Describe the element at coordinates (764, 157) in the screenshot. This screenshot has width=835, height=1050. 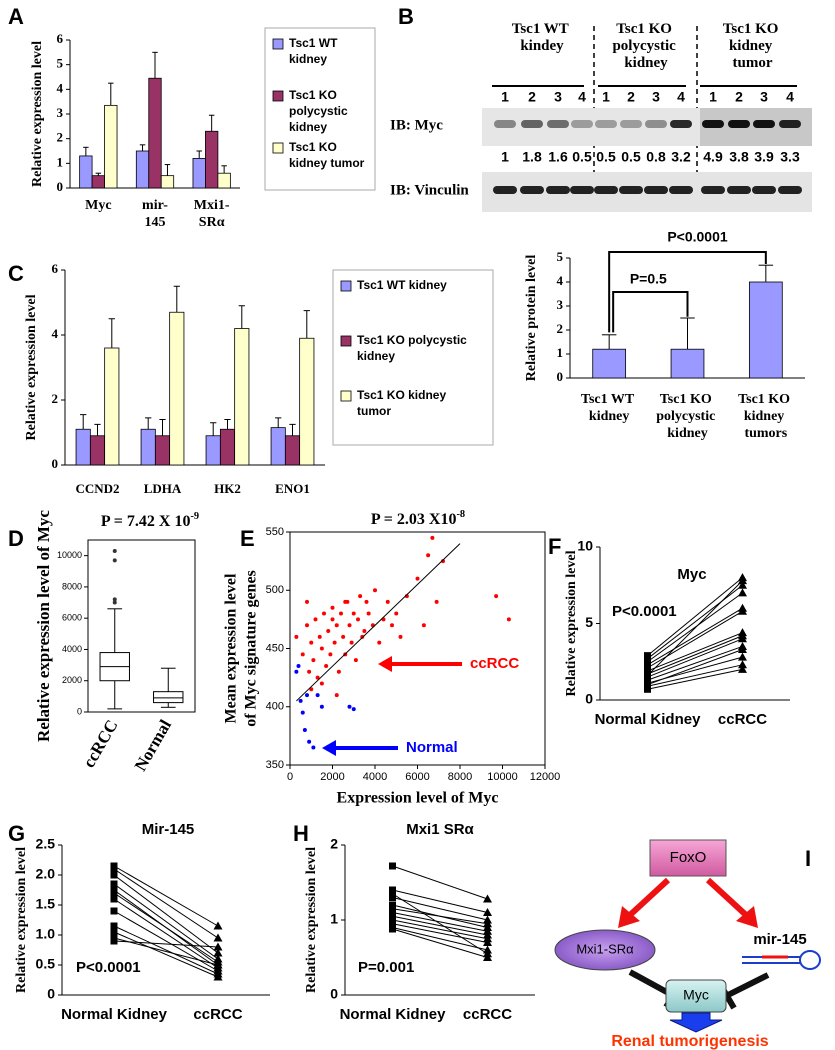
I see `band-quantification: 3.9` at that location.